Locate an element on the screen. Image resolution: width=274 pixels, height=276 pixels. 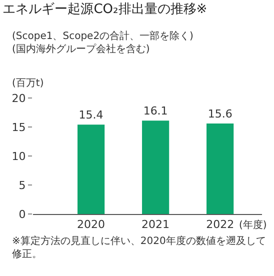
x-tick-label: 2021 is located at coordinates (156, 225).